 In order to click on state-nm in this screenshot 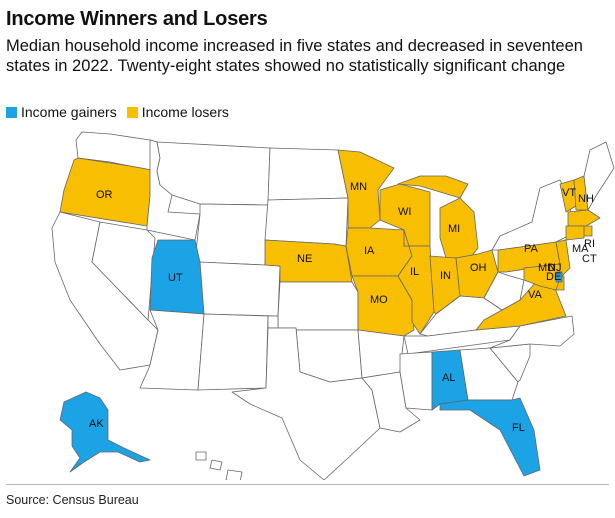, I will do `click(233, 352)`.